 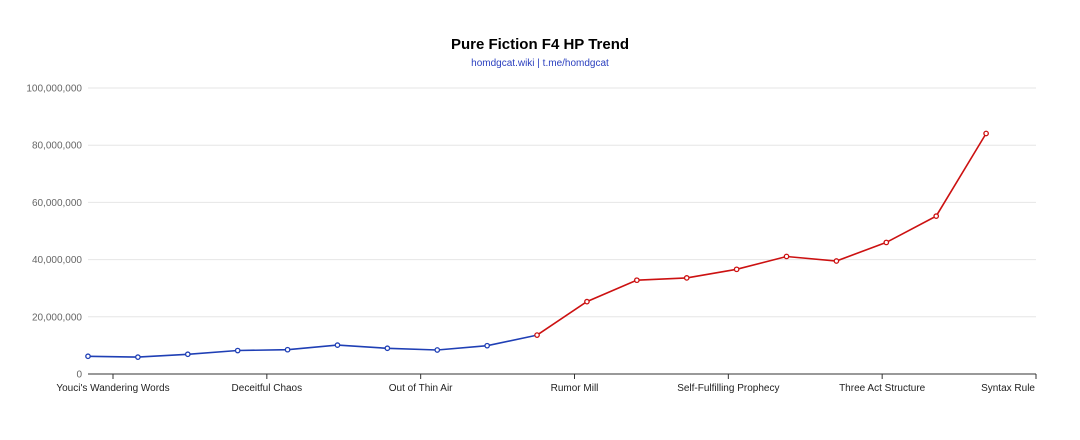 What do you see at coordinates (57, 146) in the screenshot?
I see `y-tick-label: 80,000,000` at bounding box center [57, 146].